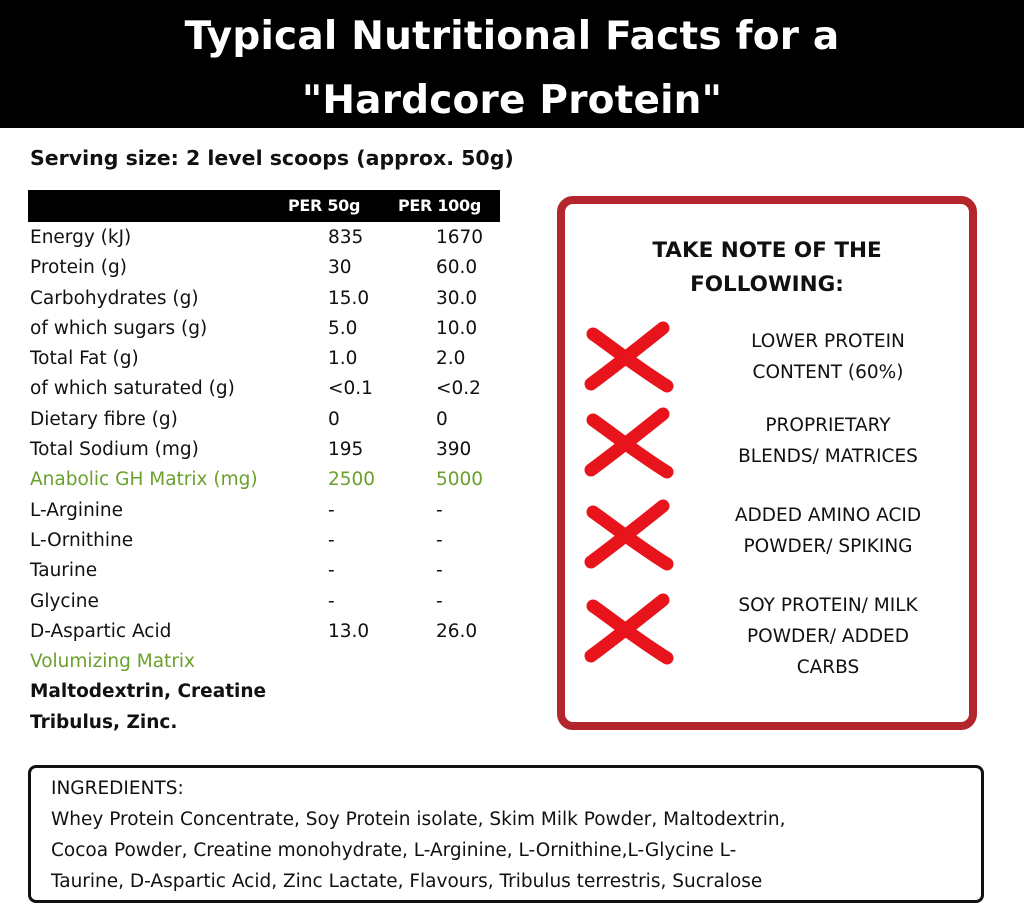 The width and height of the screenshot is (1024, 914). I want to click on nutrient-name: Glycine, so click(64, 601).